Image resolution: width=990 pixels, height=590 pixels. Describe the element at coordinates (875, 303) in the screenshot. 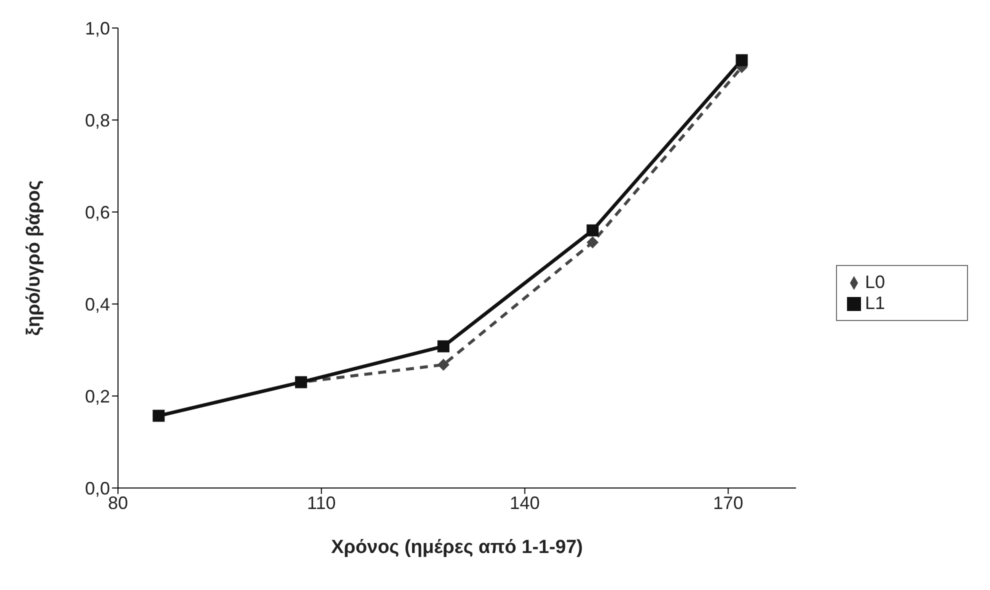

I see `legend-label: L1` at that location.